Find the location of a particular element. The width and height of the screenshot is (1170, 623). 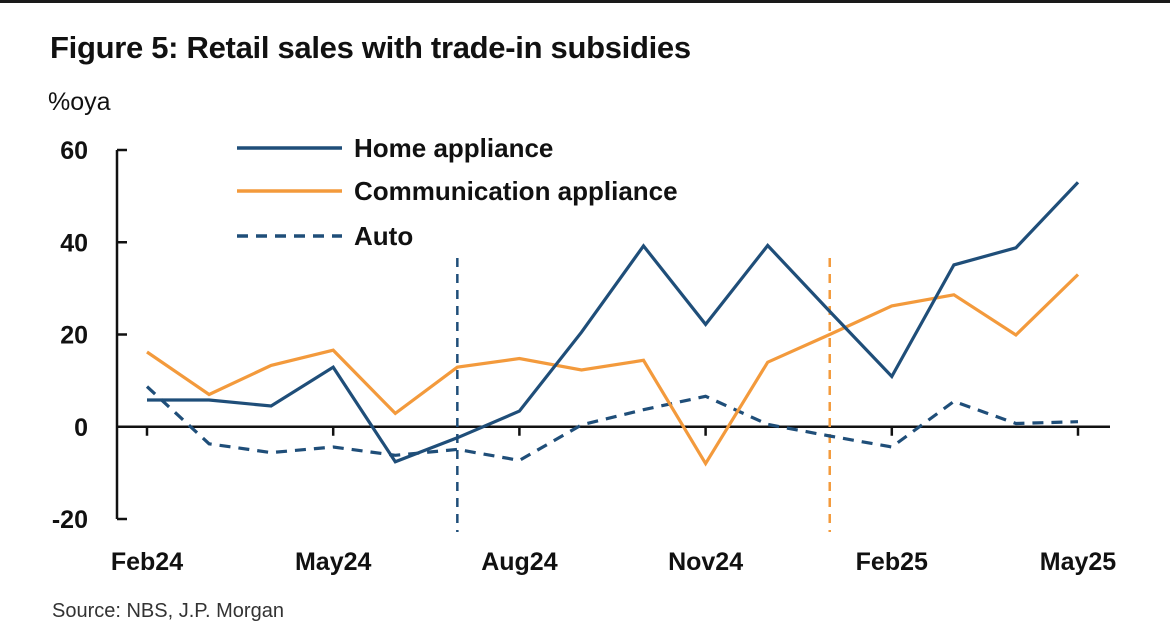

x-tick-label: May25 is located at coordinates (1078, 562).